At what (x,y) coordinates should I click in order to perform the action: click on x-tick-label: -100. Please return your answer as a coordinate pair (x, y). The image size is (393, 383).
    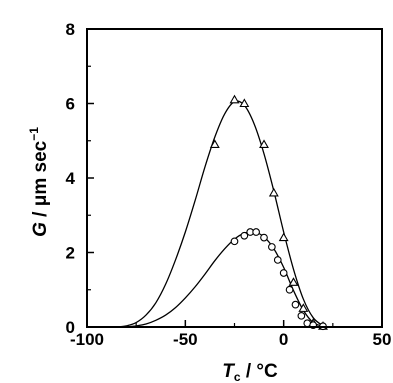
    Looking at the image, I should click on (87, 339).